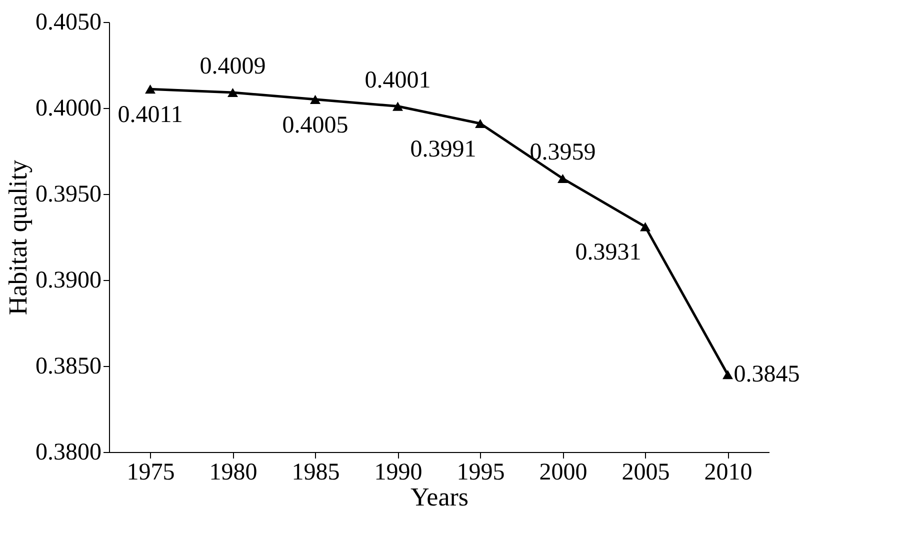 The image size is (900, 534). I want to click on y-tick-label: 0.3900, so click(69, 281).